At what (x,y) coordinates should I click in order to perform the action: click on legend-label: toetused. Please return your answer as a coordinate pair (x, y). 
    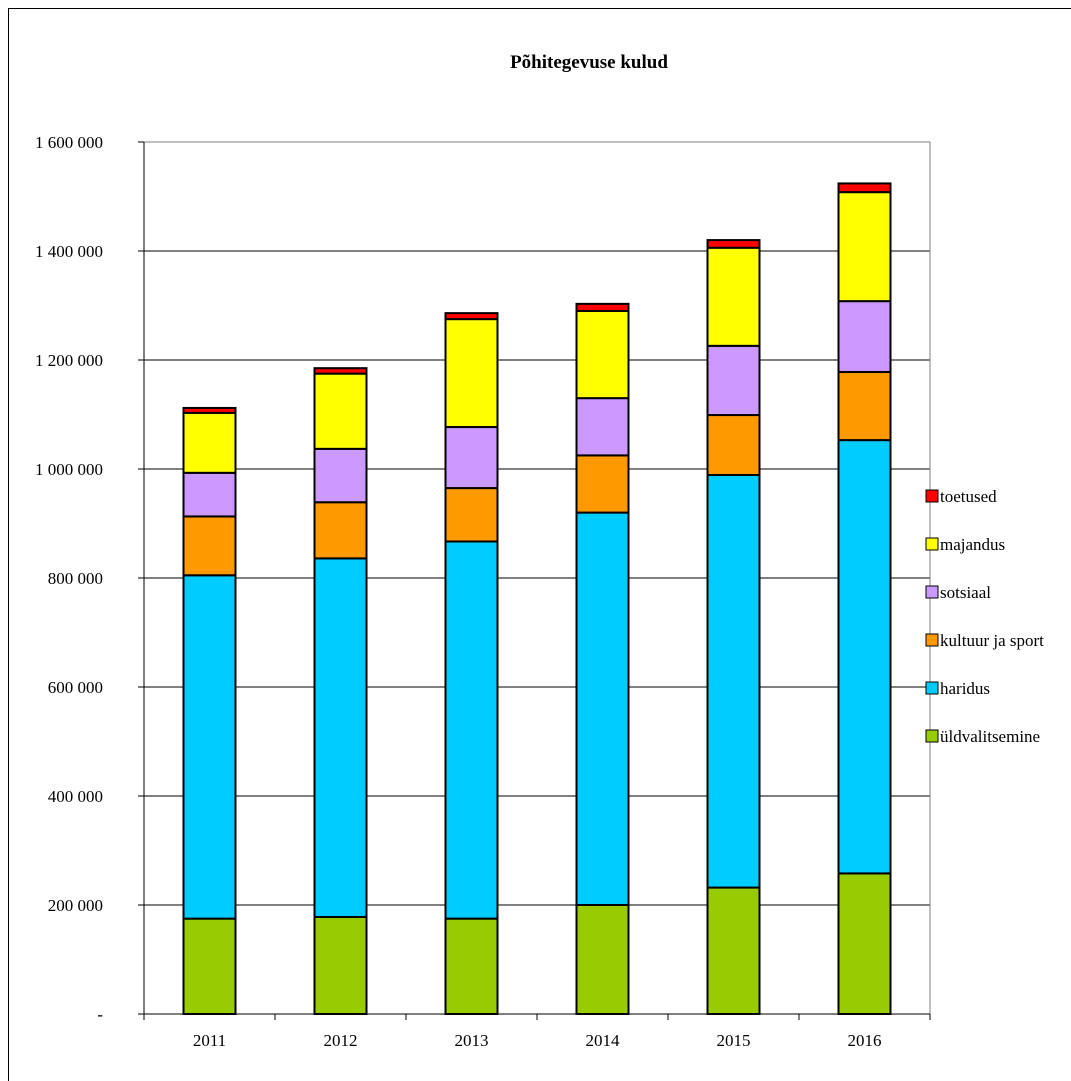
    Looking at the image, I should click on (968, 496).